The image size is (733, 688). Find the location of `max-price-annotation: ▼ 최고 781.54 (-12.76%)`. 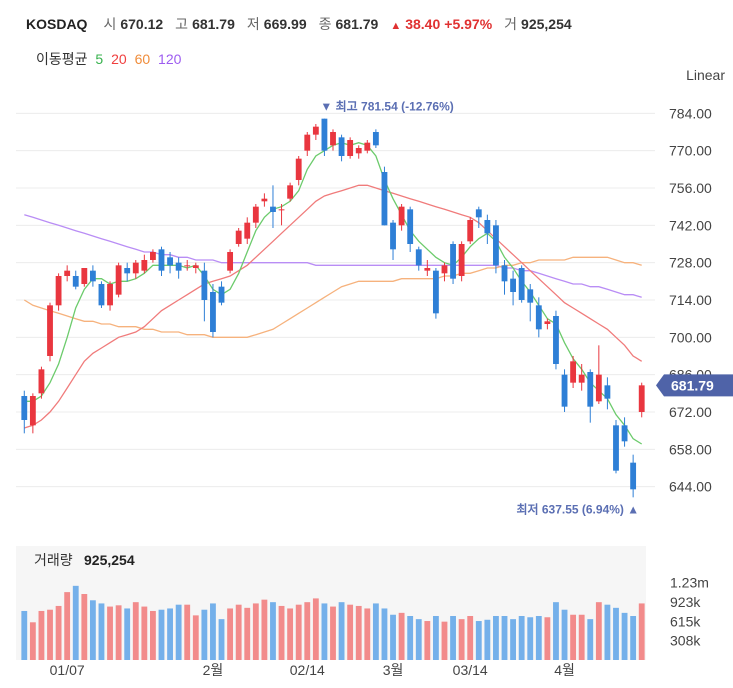

max-price-annotation: ▼ 최고 781.54 (-12.76%) is located at coordinates (386, 106).